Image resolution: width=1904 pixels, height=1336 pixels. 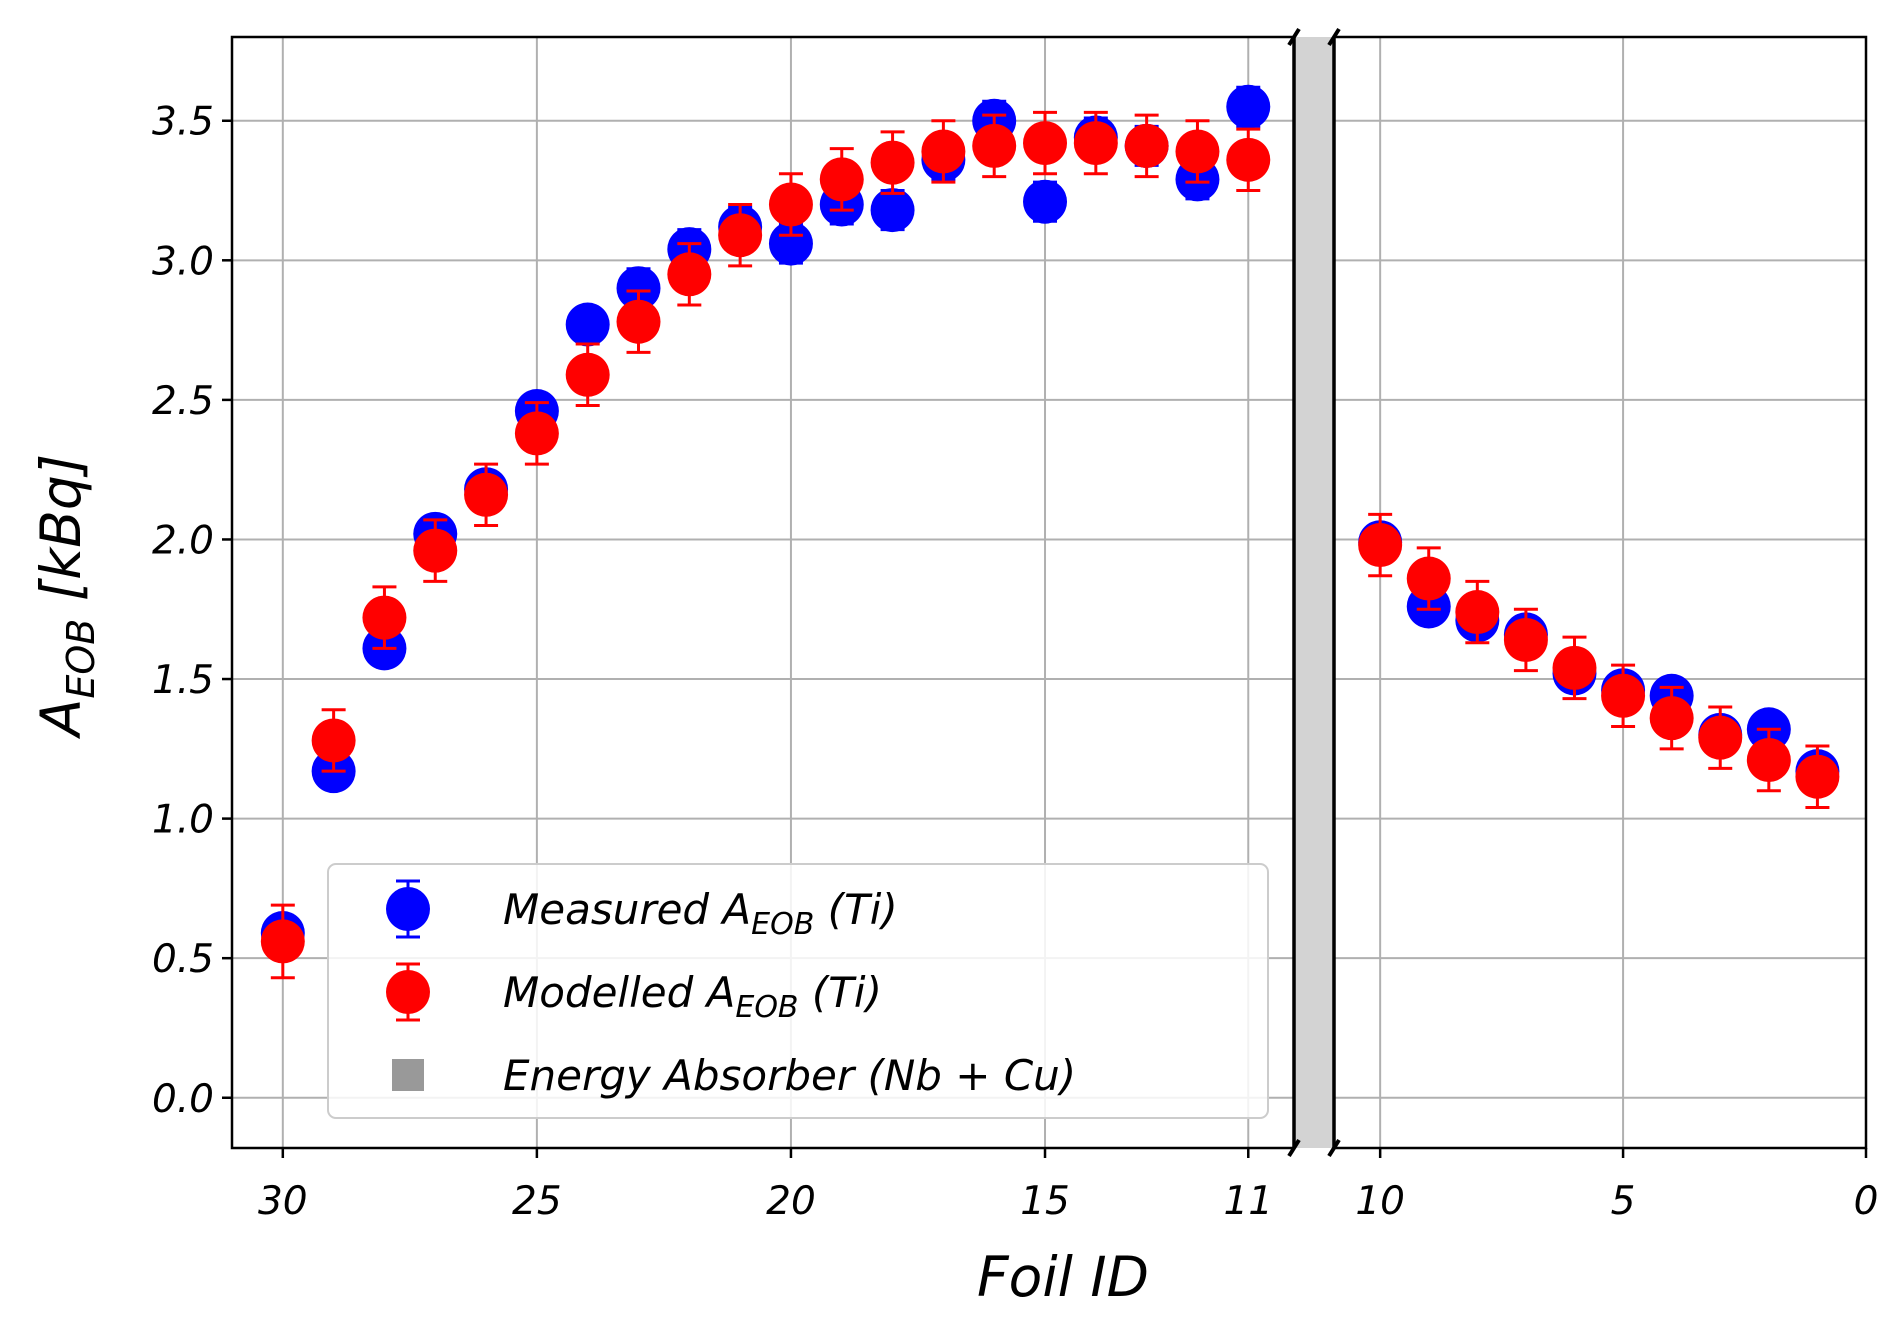 What do you see at coordinates (183, 401) in the screenshot?
I see `y-tick-label: 2.5` at bounding box center [183, 401].